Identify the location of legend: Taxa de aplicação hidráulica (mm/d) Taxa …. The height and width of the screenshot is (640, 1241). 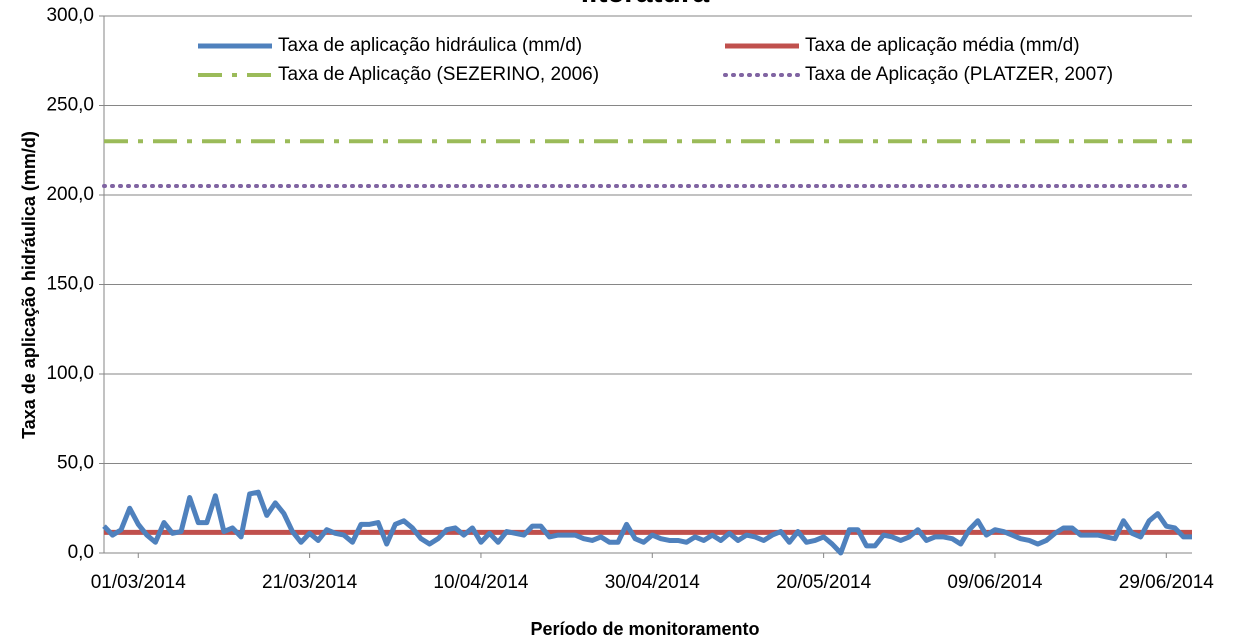
(655, 60).